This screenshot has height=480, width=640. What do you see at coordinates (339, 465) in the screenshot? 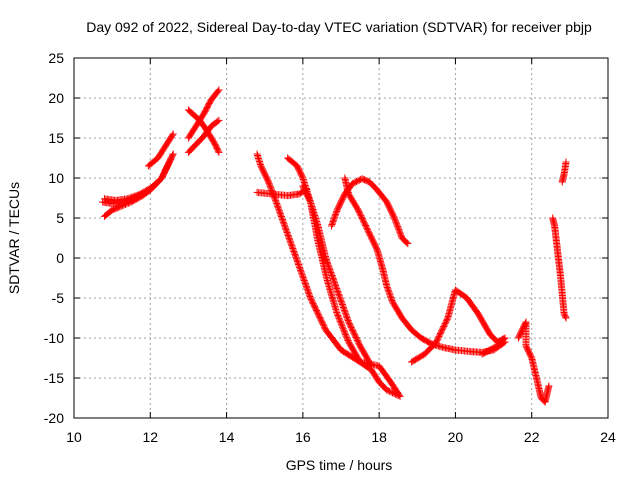
I see `x-axis-title: GPS time / hours` at bounding box center [339, 465].